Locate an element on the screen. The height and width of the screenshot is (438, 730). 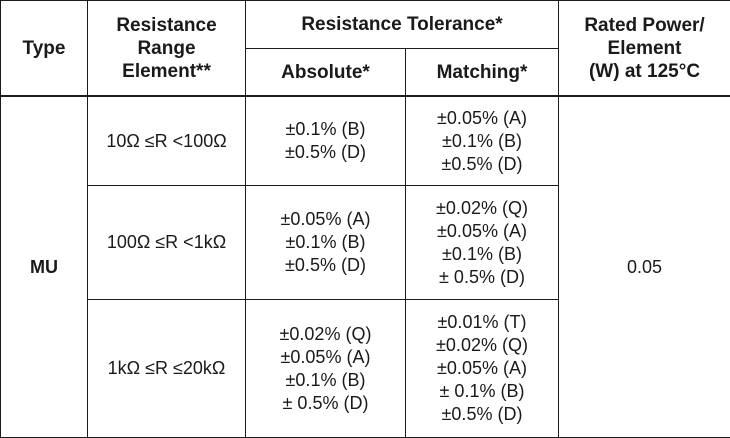
range-cell: 100Ω ≤R <1kΩ is located at coordinates (167, 243).